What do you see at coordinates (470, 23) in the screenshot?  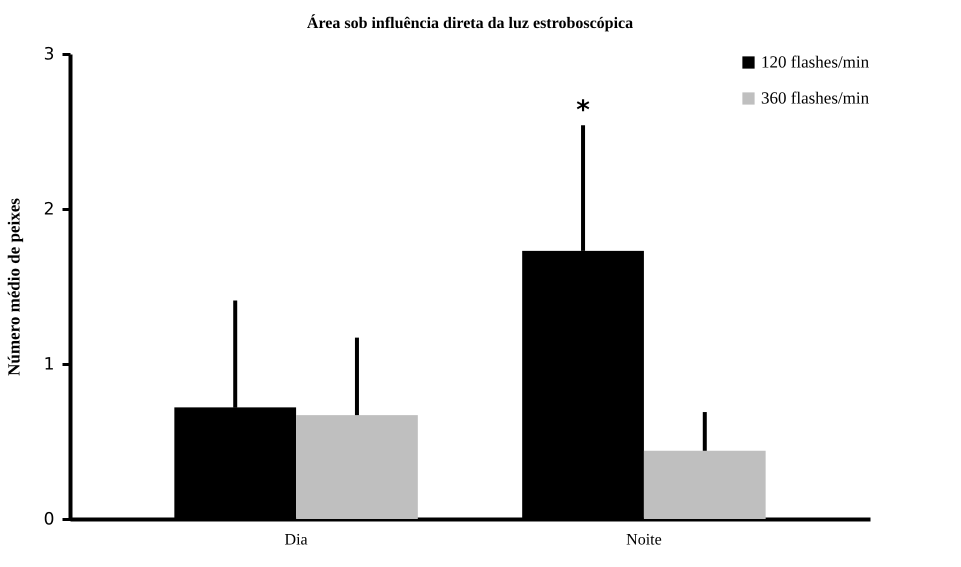 I see `chart-title: Área sob influência direta da luz estroboscópica` at bounding box center [470, 23].